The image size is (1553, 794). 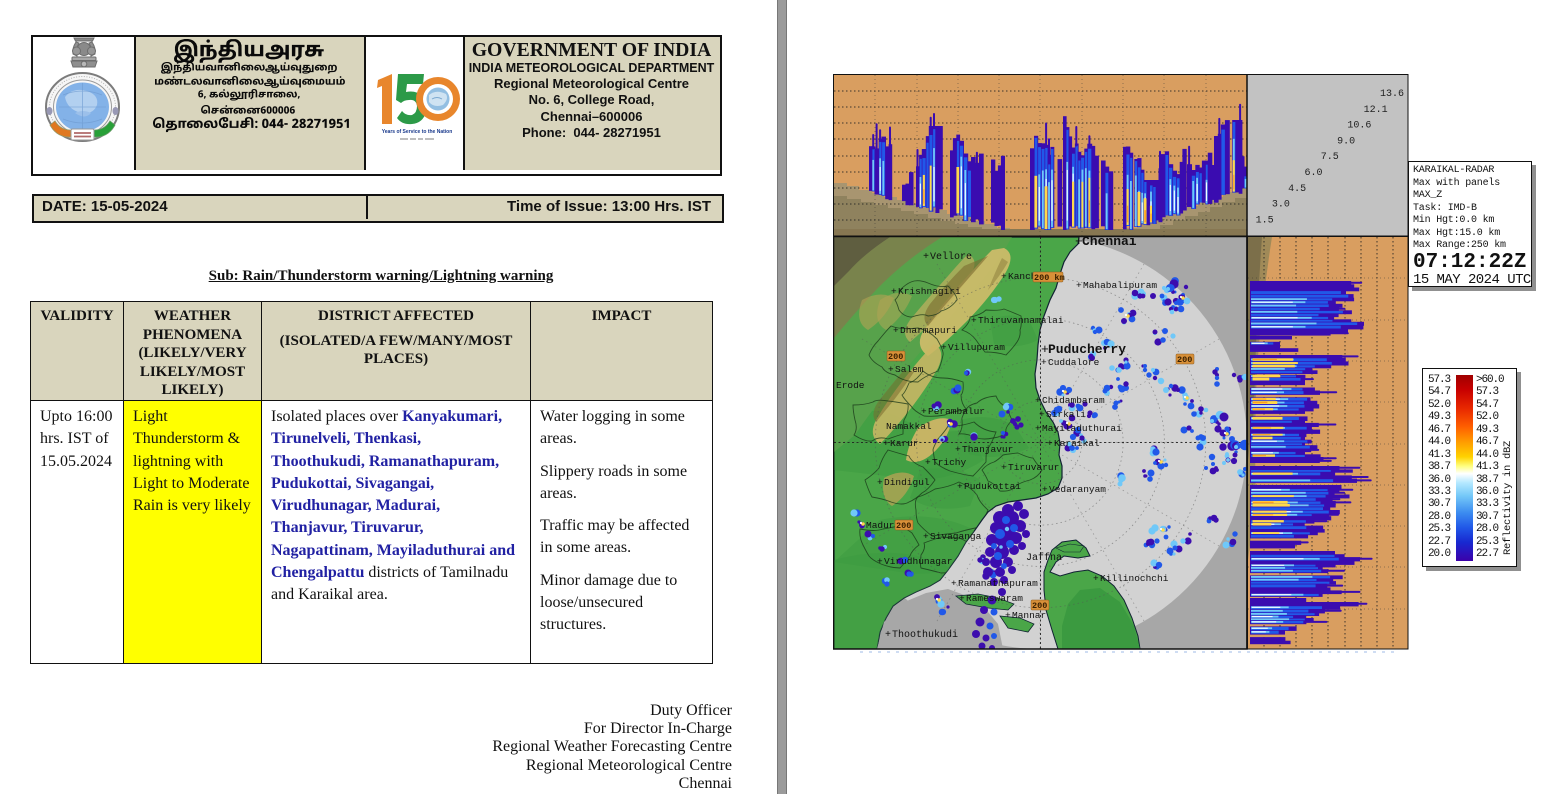 What do you see at coordinates (1049, 278) in the screenshot?
I see `svg-text: 200 km` at bounding box center [1049, 278].